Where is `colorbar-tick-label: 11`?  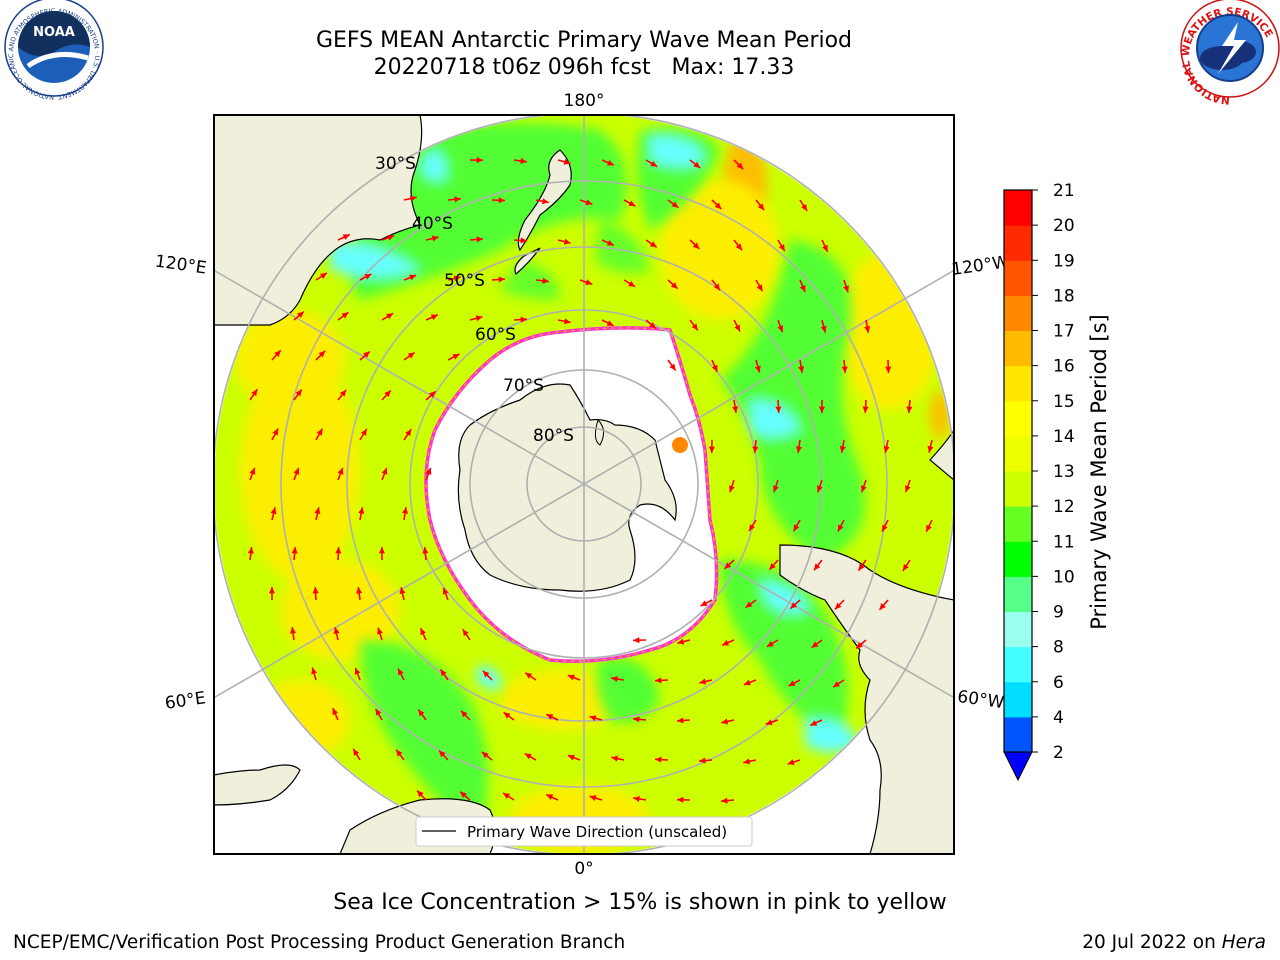 colorbar-tick-label: 11 is located at coordinates (1064, 542).